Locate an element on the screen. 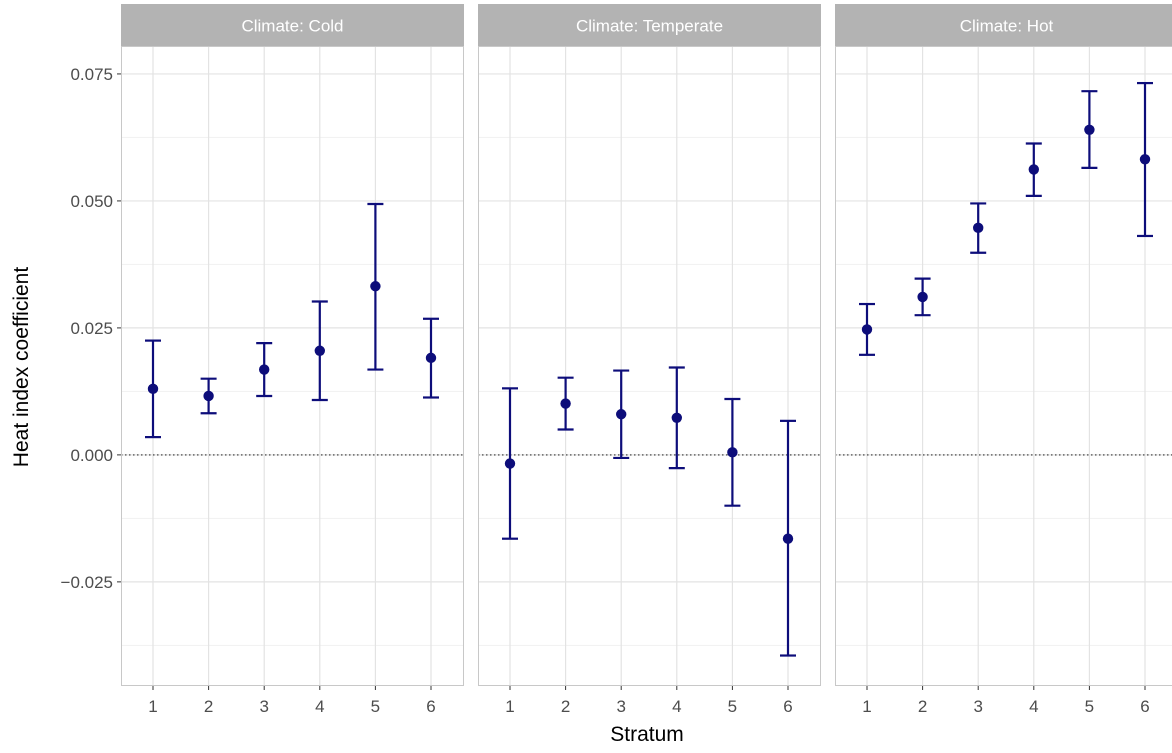  facet-strip-label: Climate: Hot is located at coordinates (1007, 26).